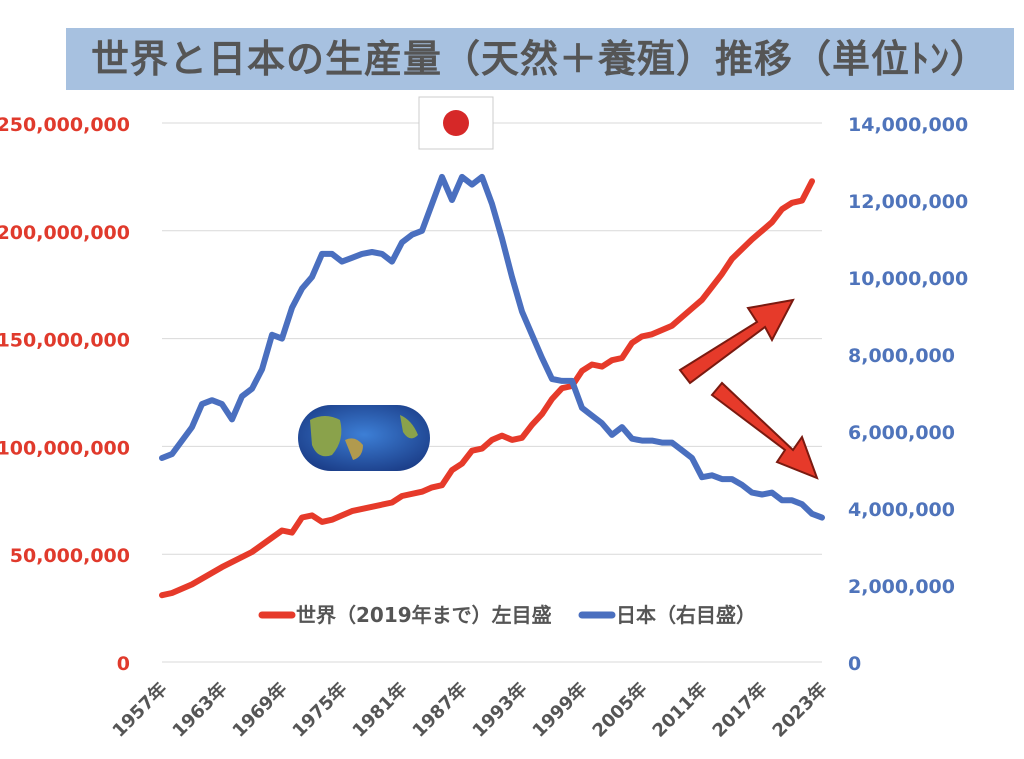 The width and height of the screenshot is (1024, 759). I want to click on right-tick-label: 2,000,000, so click(901, 587).